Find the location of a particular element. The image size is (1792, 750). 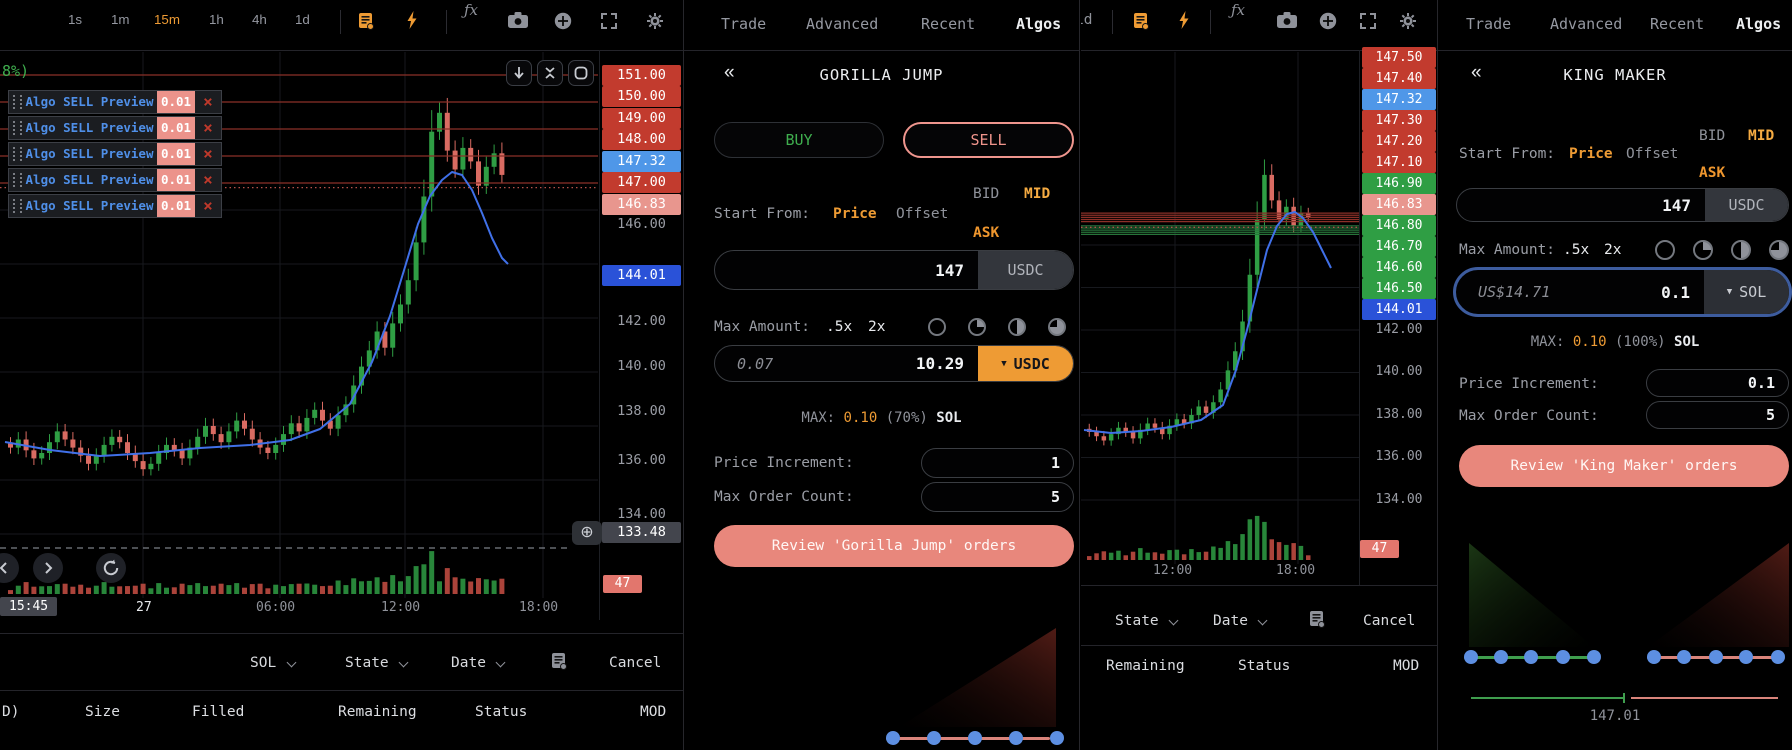

price-increment-input: 0.1 is located at coordinates (1717, 383).